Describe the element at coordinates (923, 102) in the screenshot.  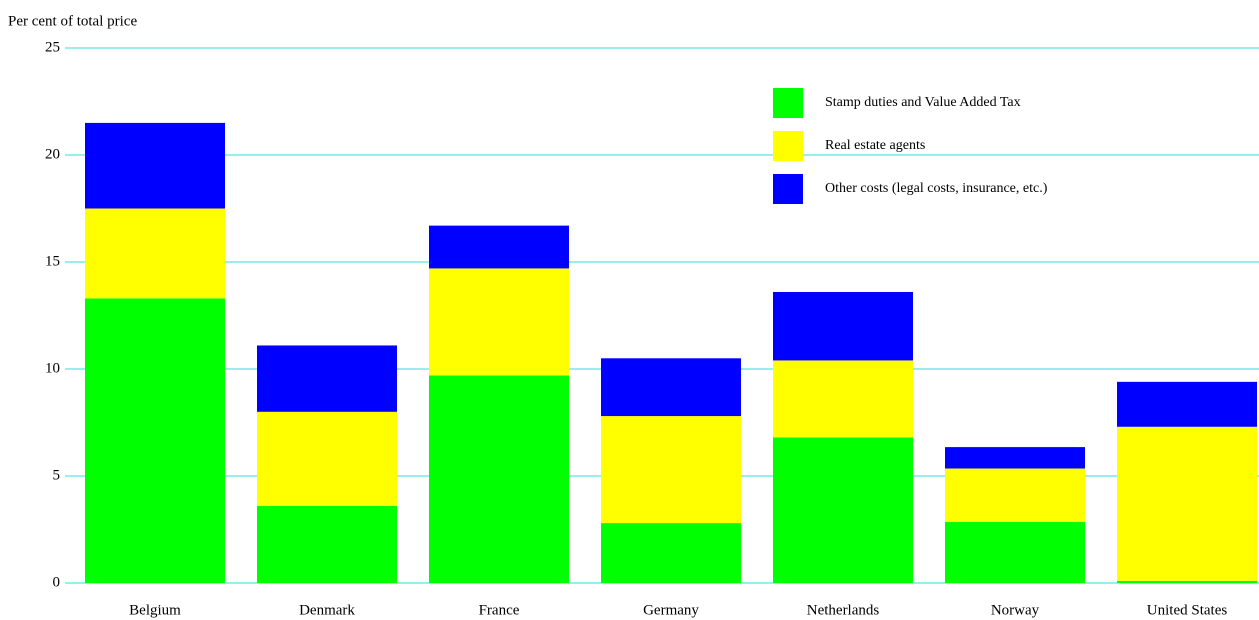
I see `legend-label: Stamp duties and Value Added Tax` at that location.